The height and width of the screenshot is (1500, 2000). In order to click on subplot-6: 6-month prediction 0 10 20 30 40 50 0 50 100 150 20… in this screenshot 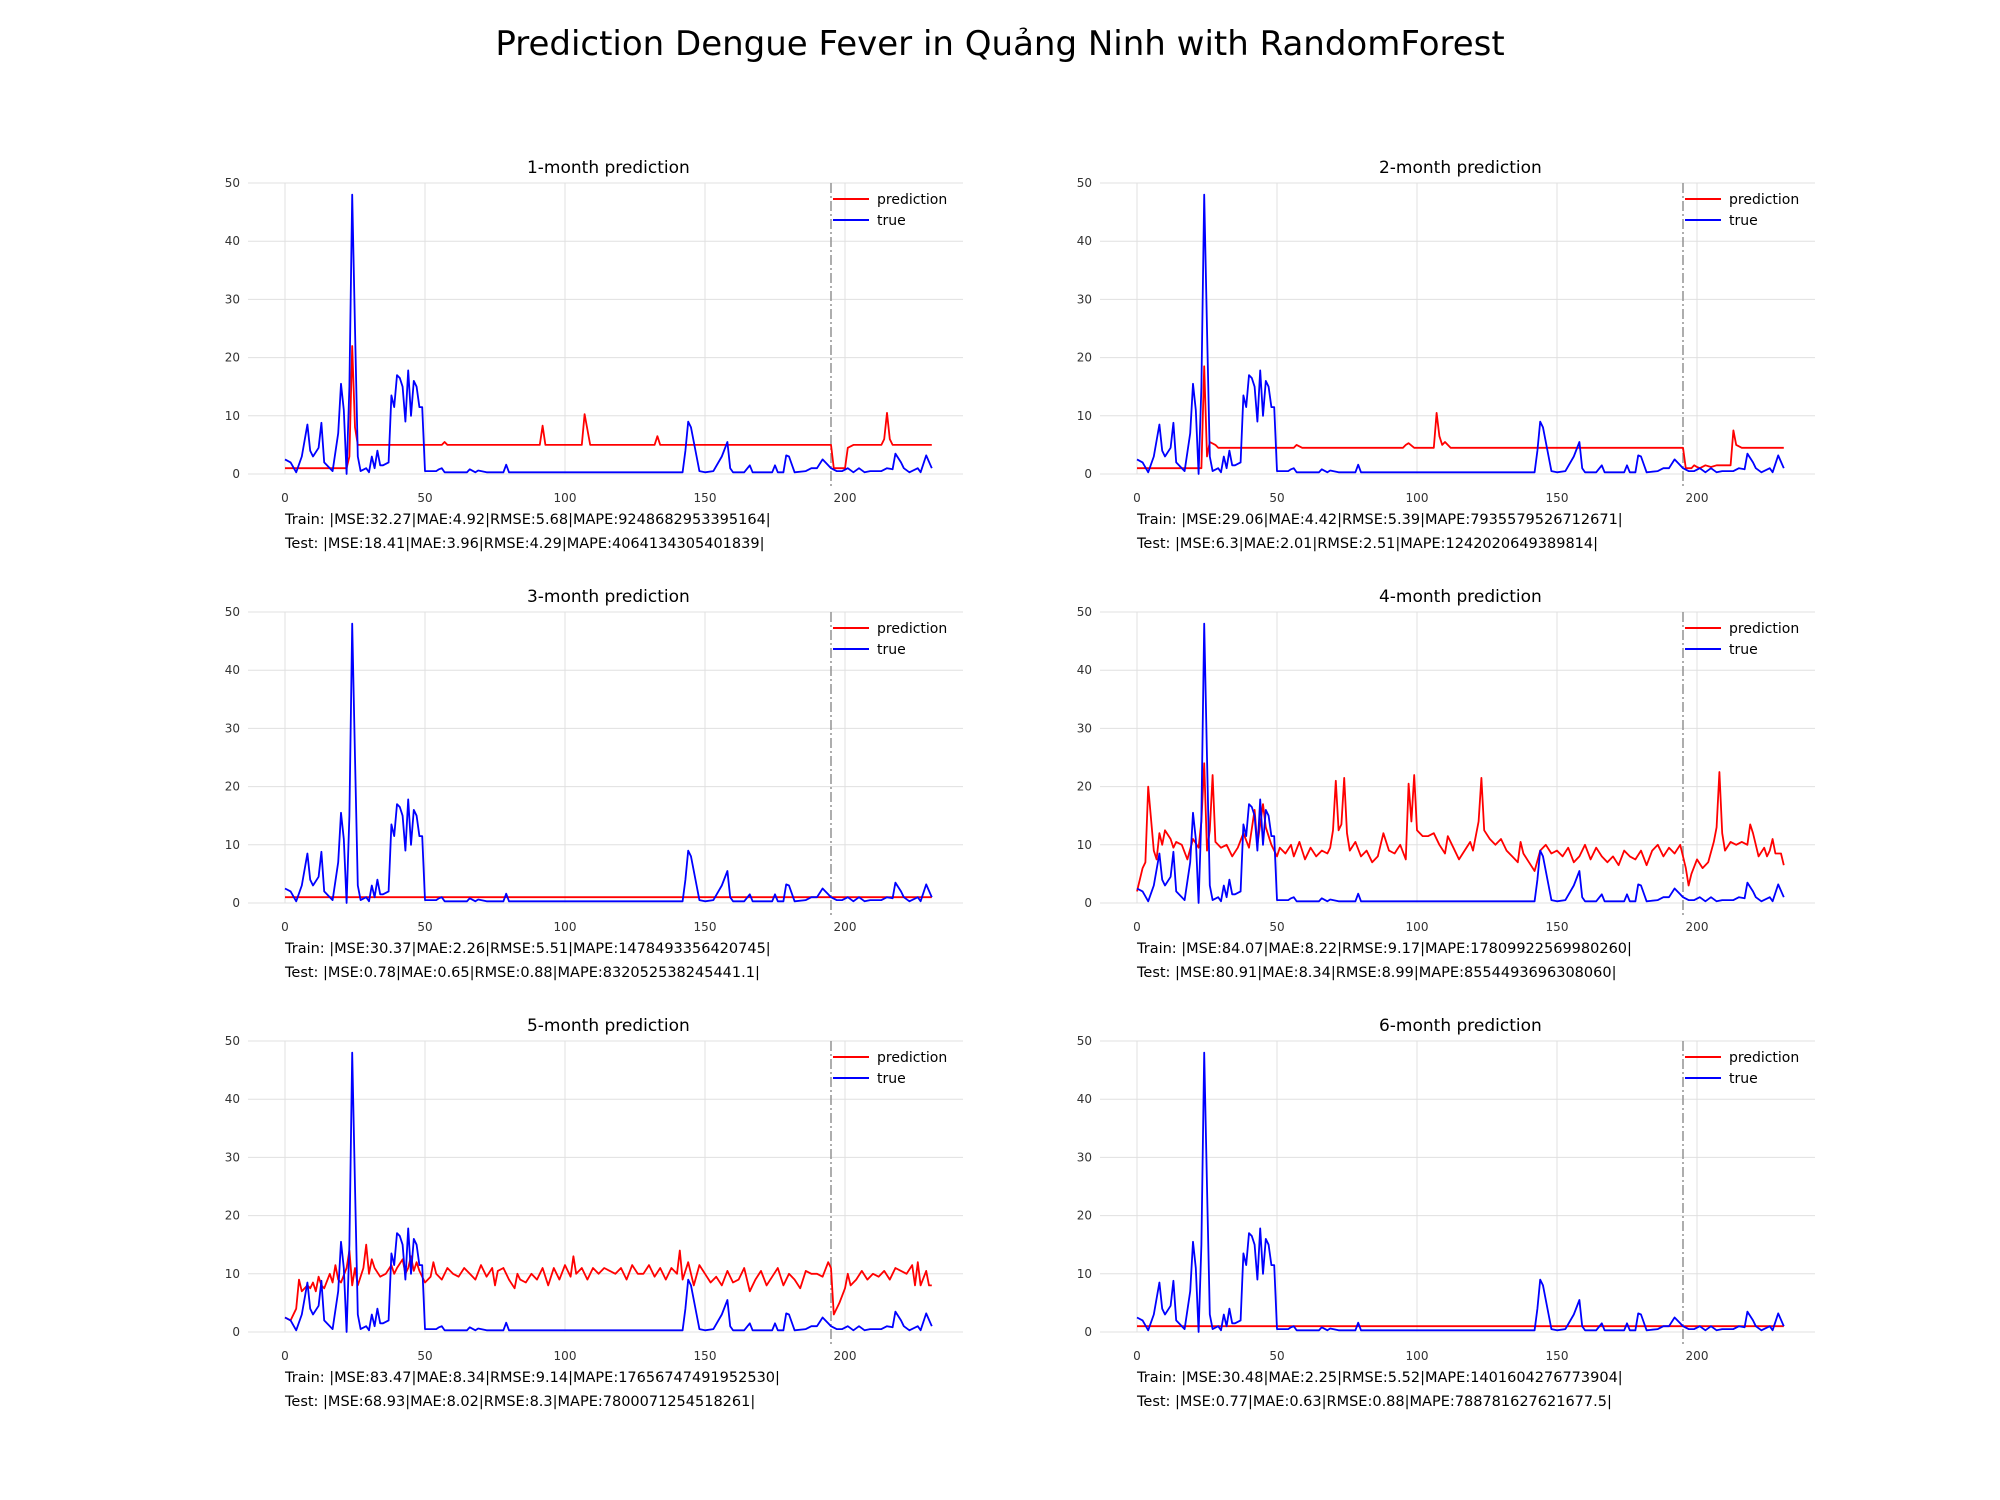, I will do `click(1446, 1189)`.